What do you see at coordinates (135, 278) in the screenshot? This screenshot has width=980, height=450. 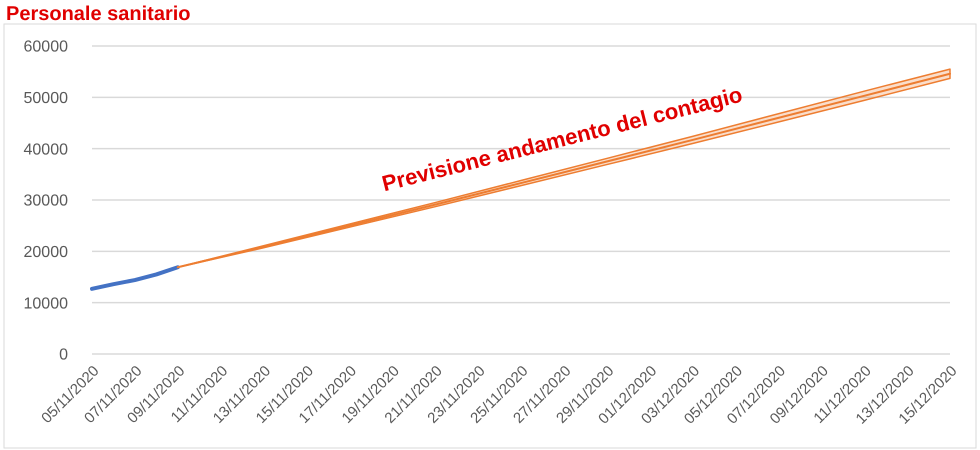 I see `line-series` at bounding box center [135, 278].